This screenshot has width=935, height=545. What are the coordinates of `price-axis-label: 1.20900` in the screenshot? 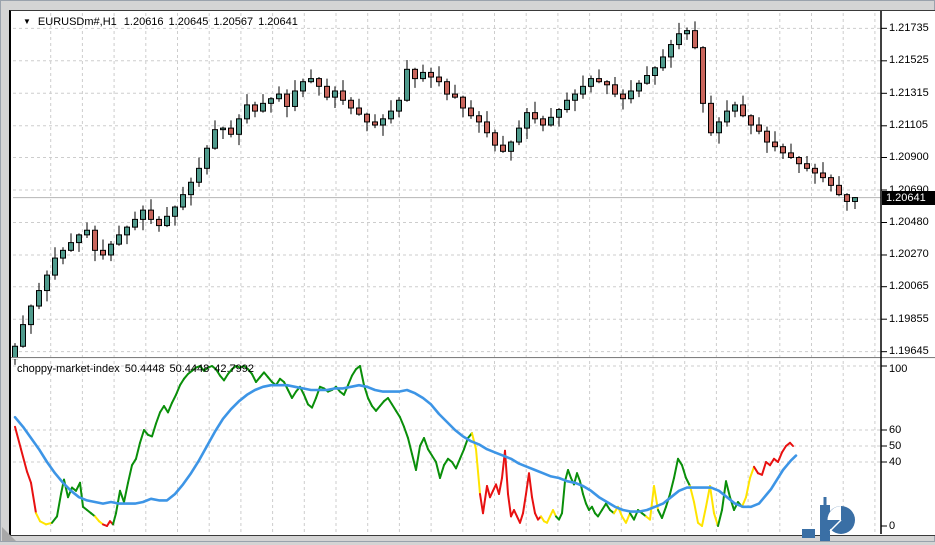 It's located at (909, 157).